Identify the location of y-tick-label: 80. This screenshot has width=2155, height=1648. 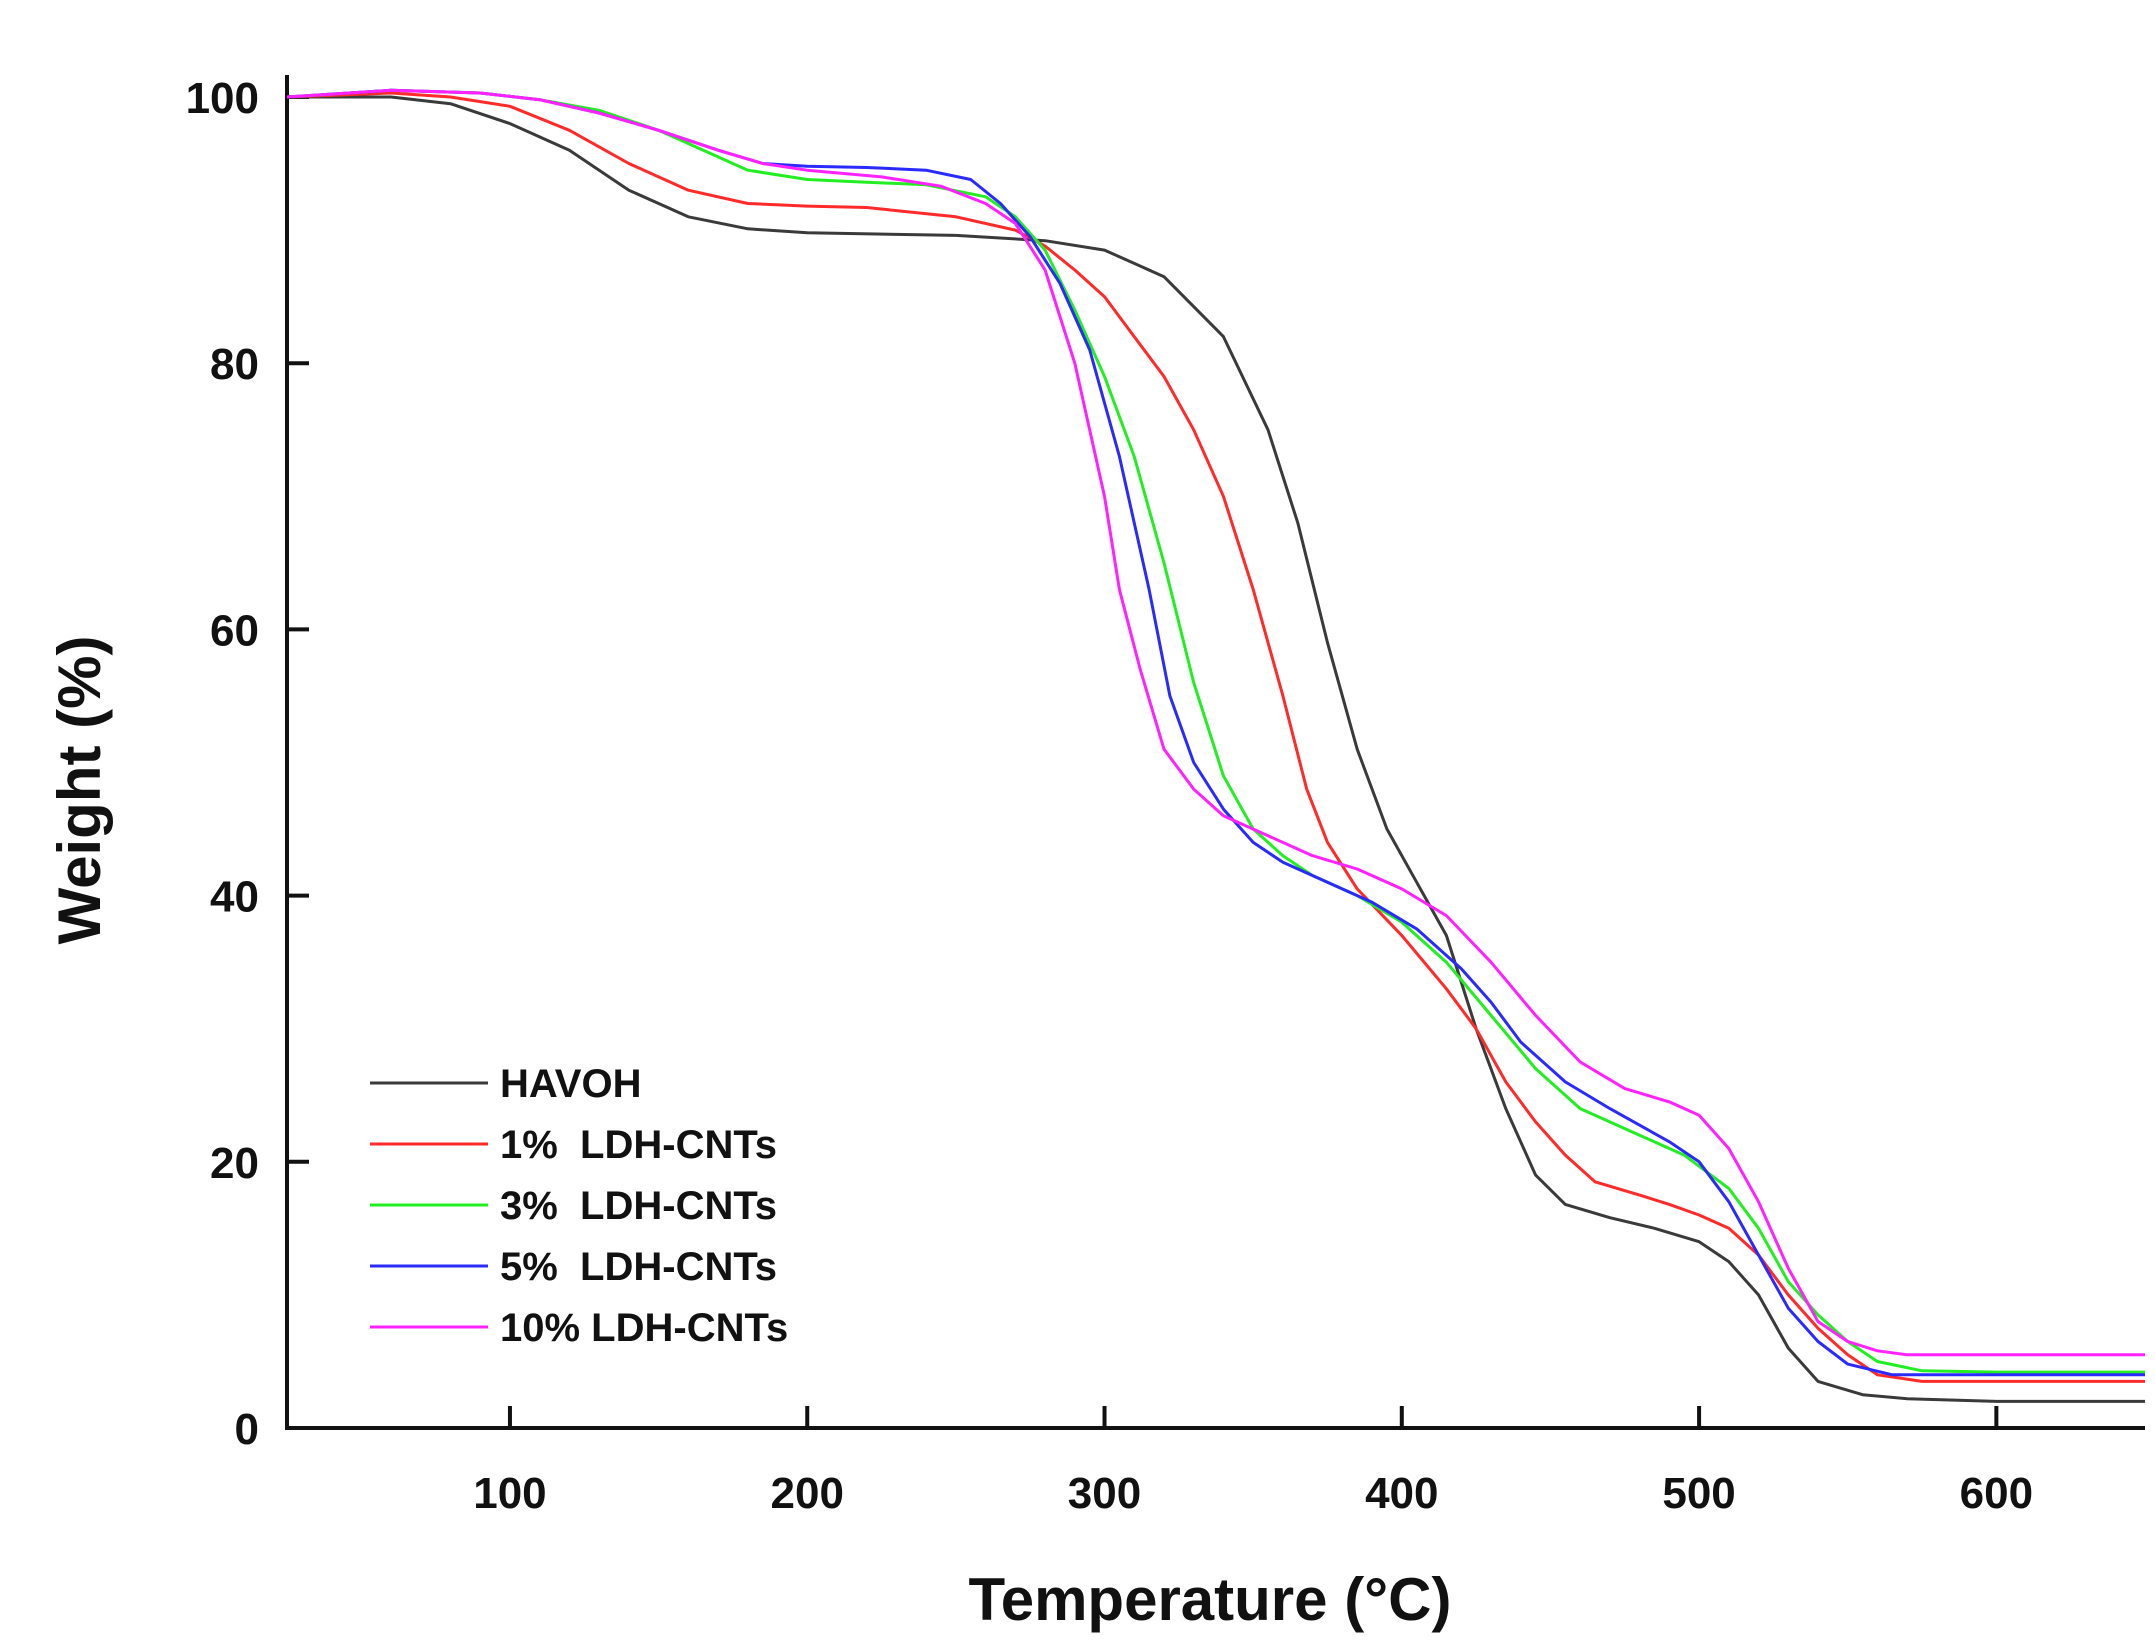
(234, 364).